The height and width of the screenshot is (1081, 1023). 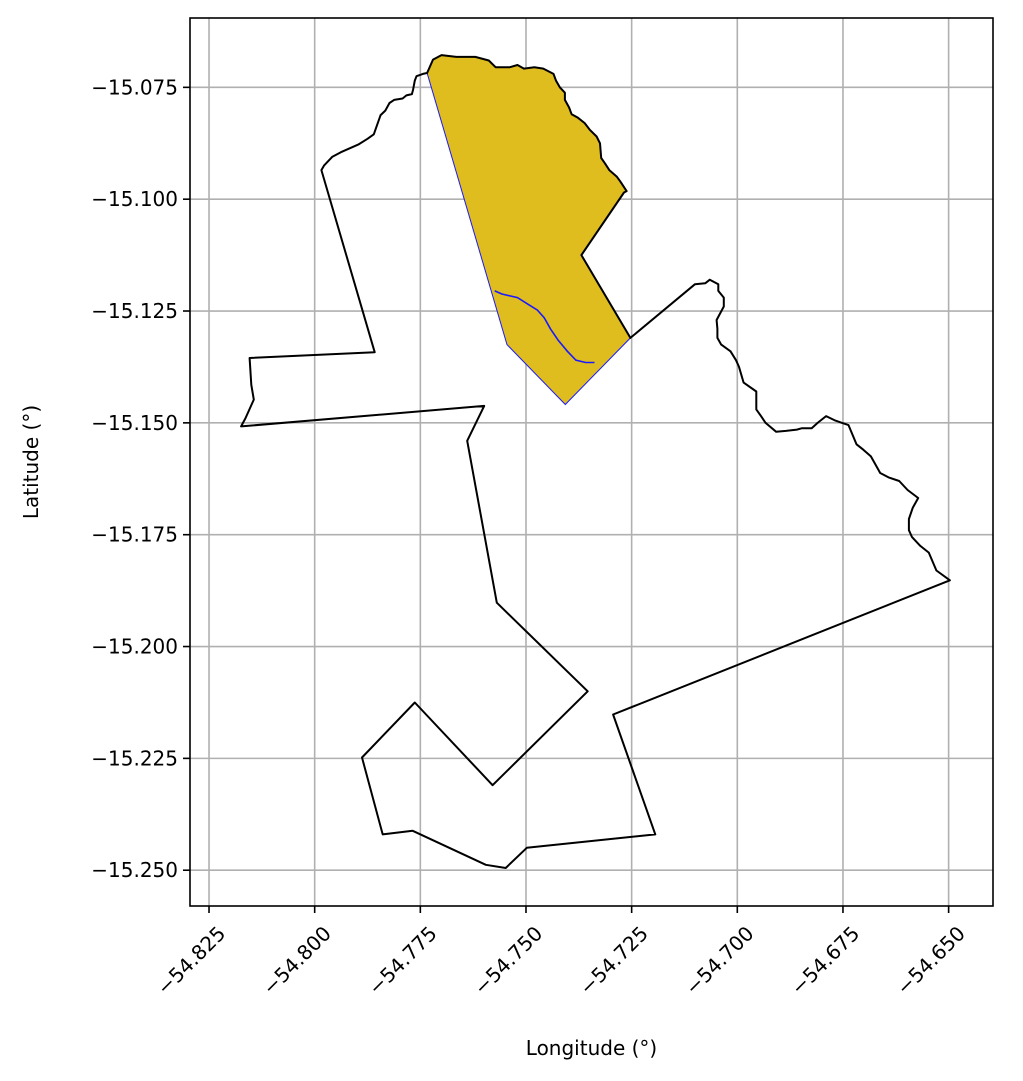 What do you see at coordinates (134, 647) in the screenshot?
I see `y-tick-label: −15.200` at bounding box center [134, 647].